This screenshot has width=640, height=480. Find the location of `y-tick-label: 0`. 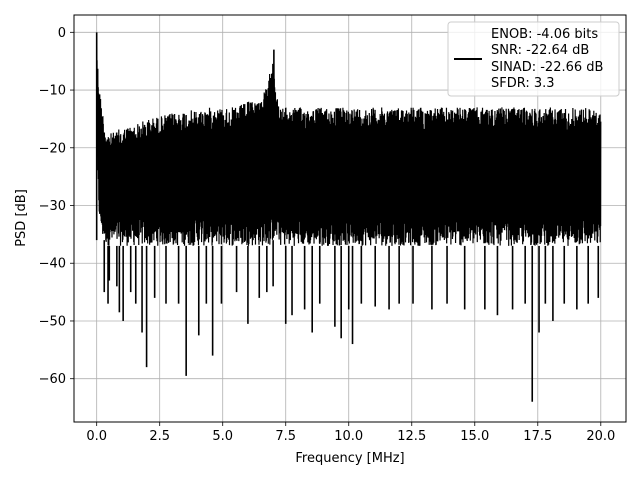

y-tick-label: 0 is located at coordinates (62, 33).